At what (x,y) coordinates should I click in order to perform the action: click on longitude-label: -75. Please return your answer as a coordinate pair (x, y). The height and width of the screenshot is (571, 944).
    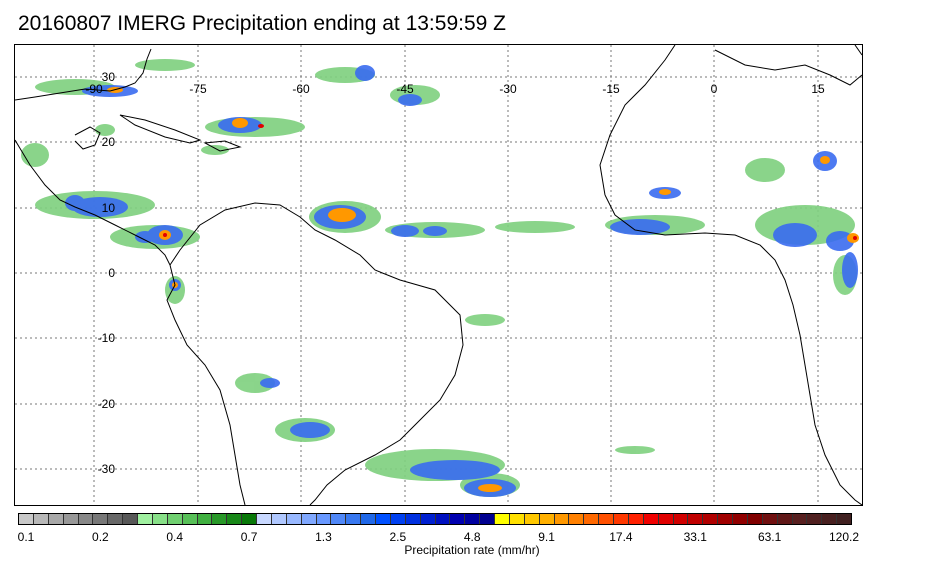
    Looking at the image, I should click on (198, 89).